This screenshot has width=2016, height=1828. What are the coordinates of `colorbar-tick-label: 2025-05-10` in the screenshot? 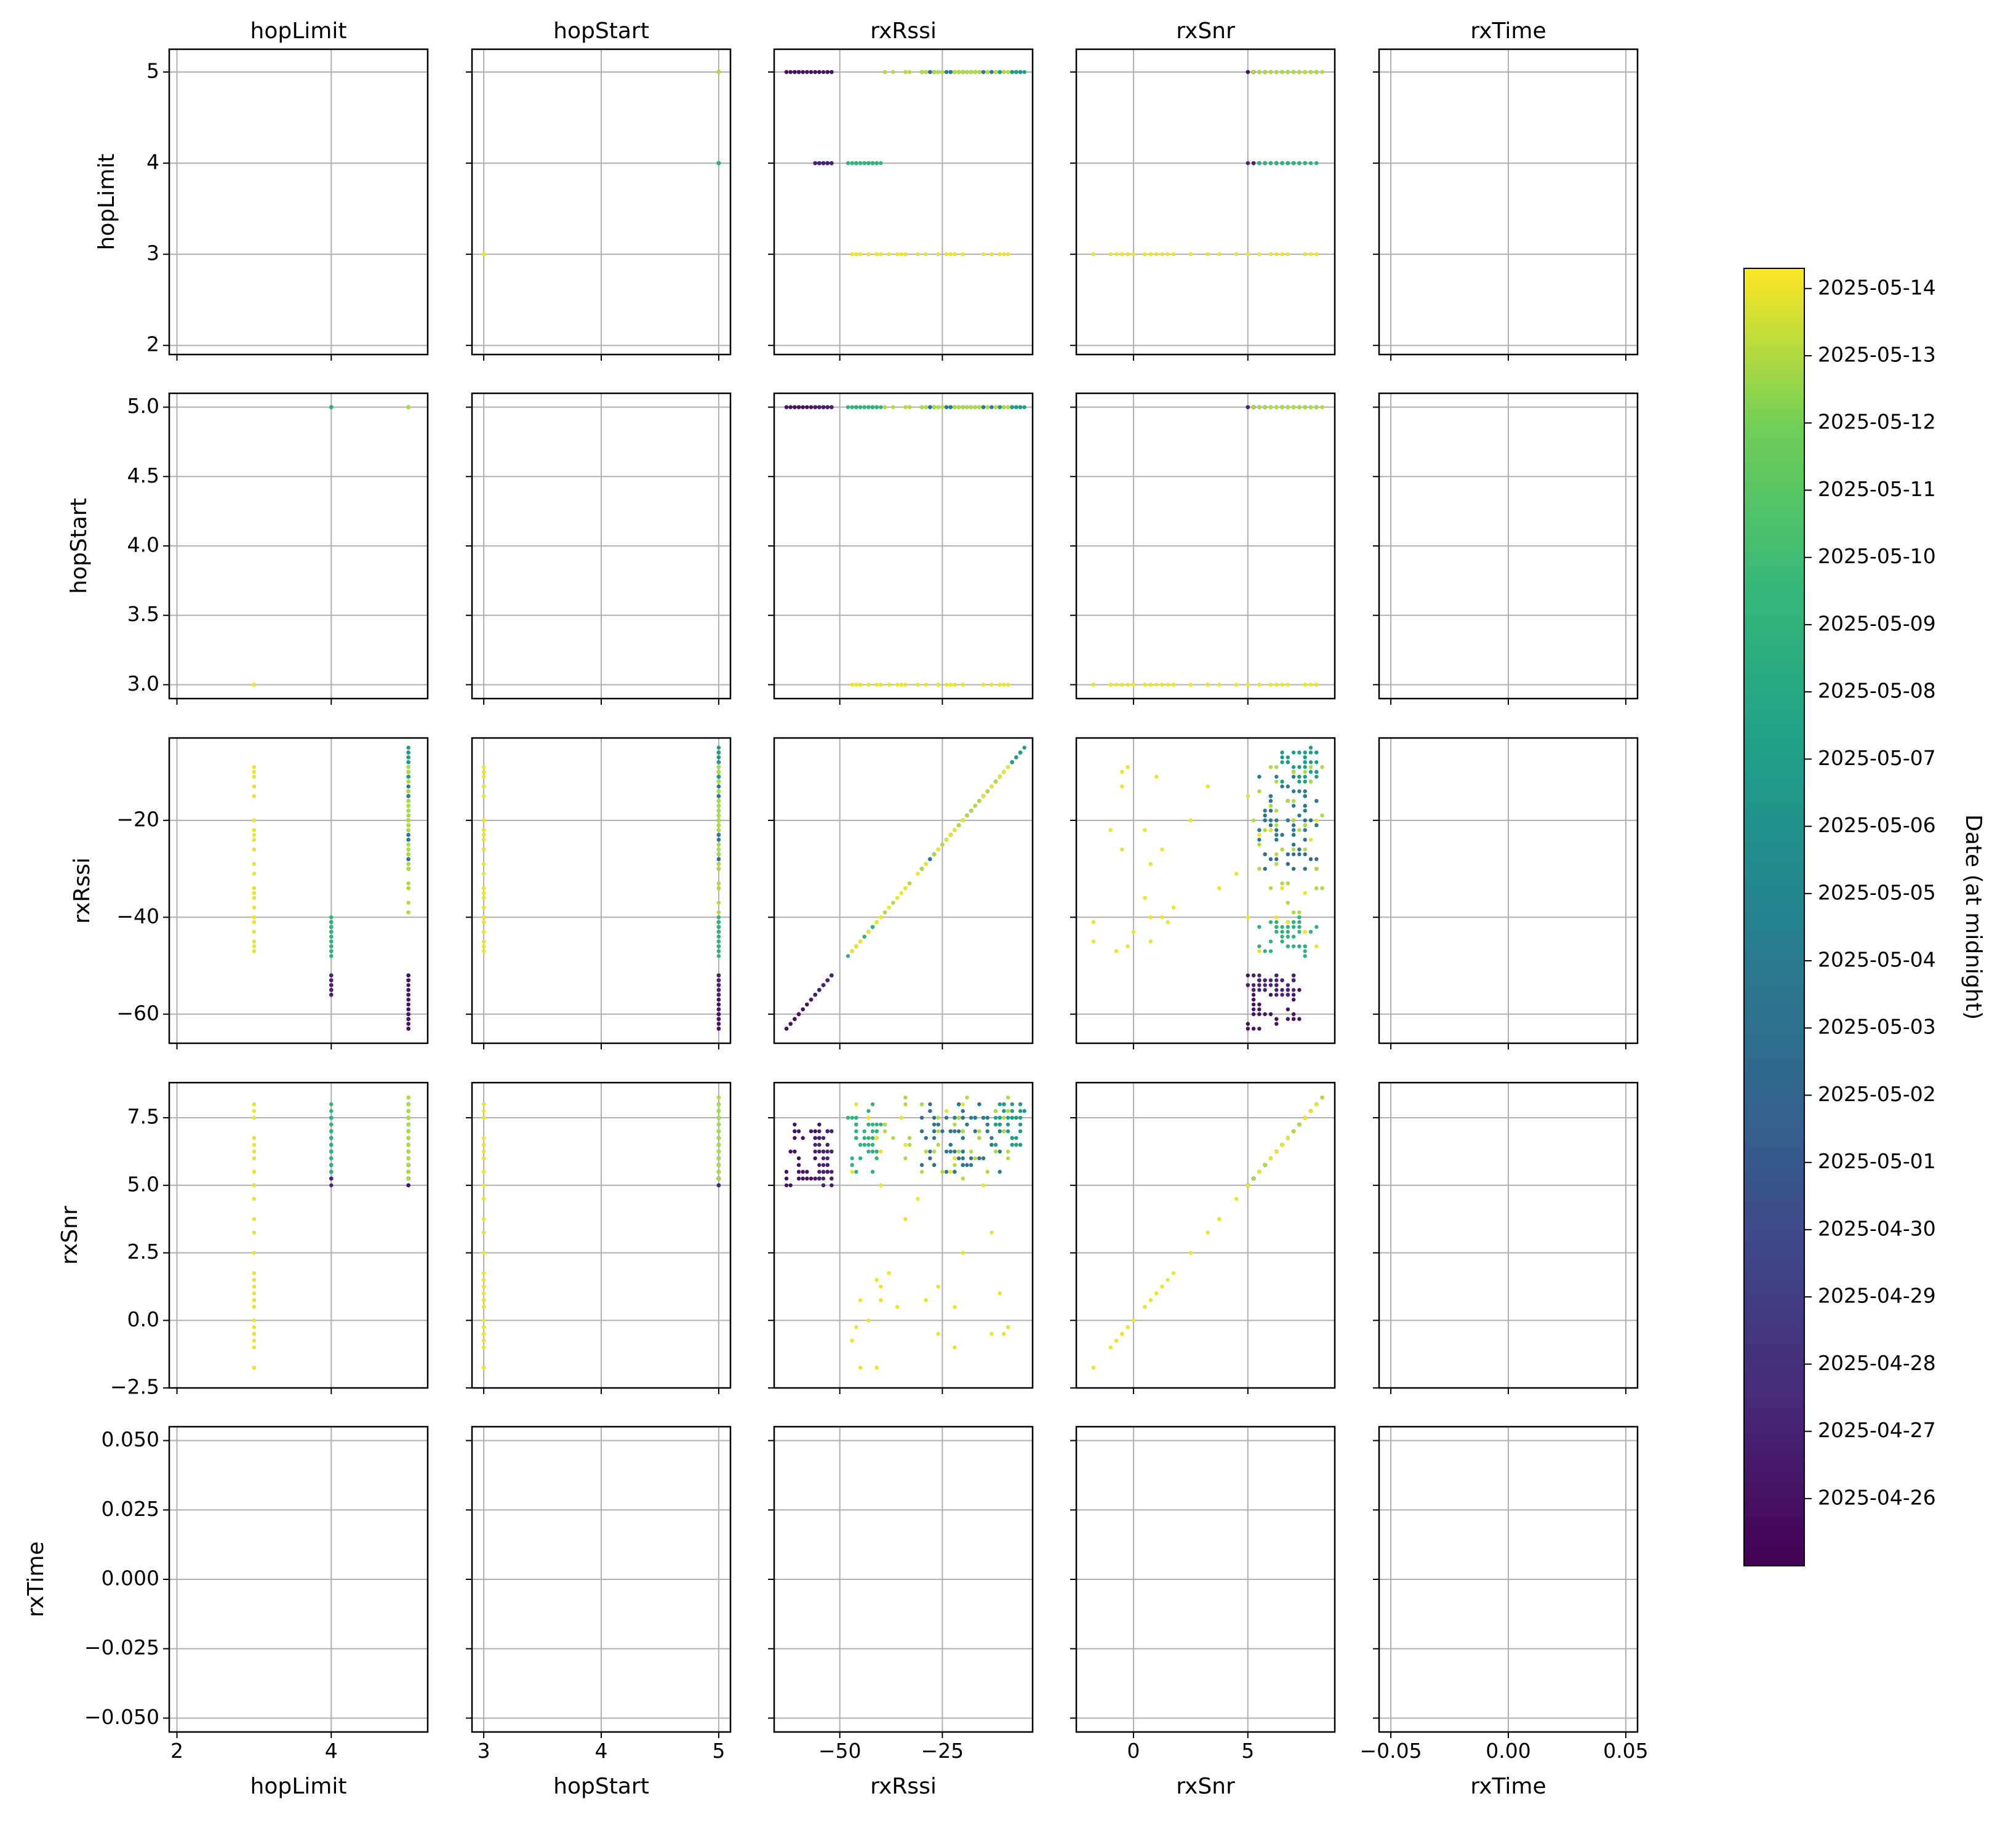 It's located at (1877, 556).